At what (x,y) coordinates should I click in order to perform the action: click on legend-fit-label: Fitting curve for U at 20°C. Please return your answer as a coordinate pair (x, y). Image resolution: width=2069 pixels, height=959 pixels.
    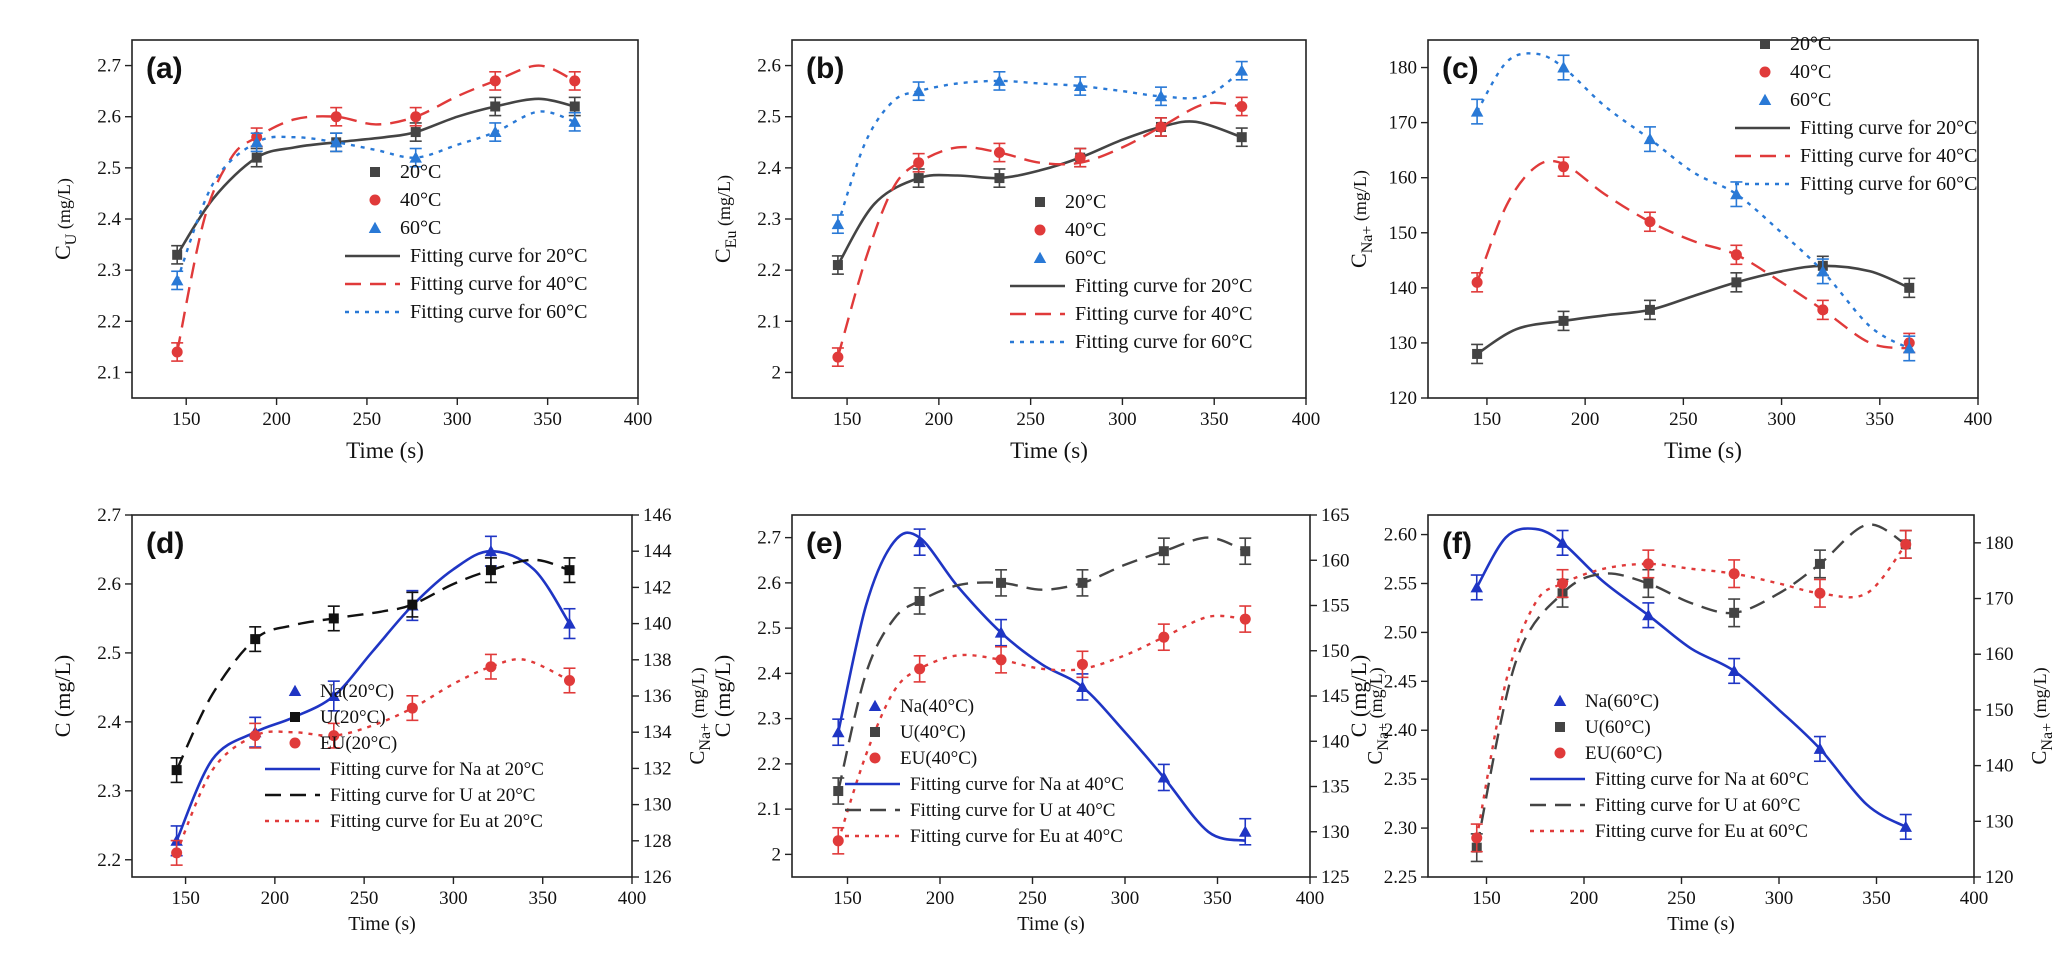
    Looking at the image, I should click on (432, 795).